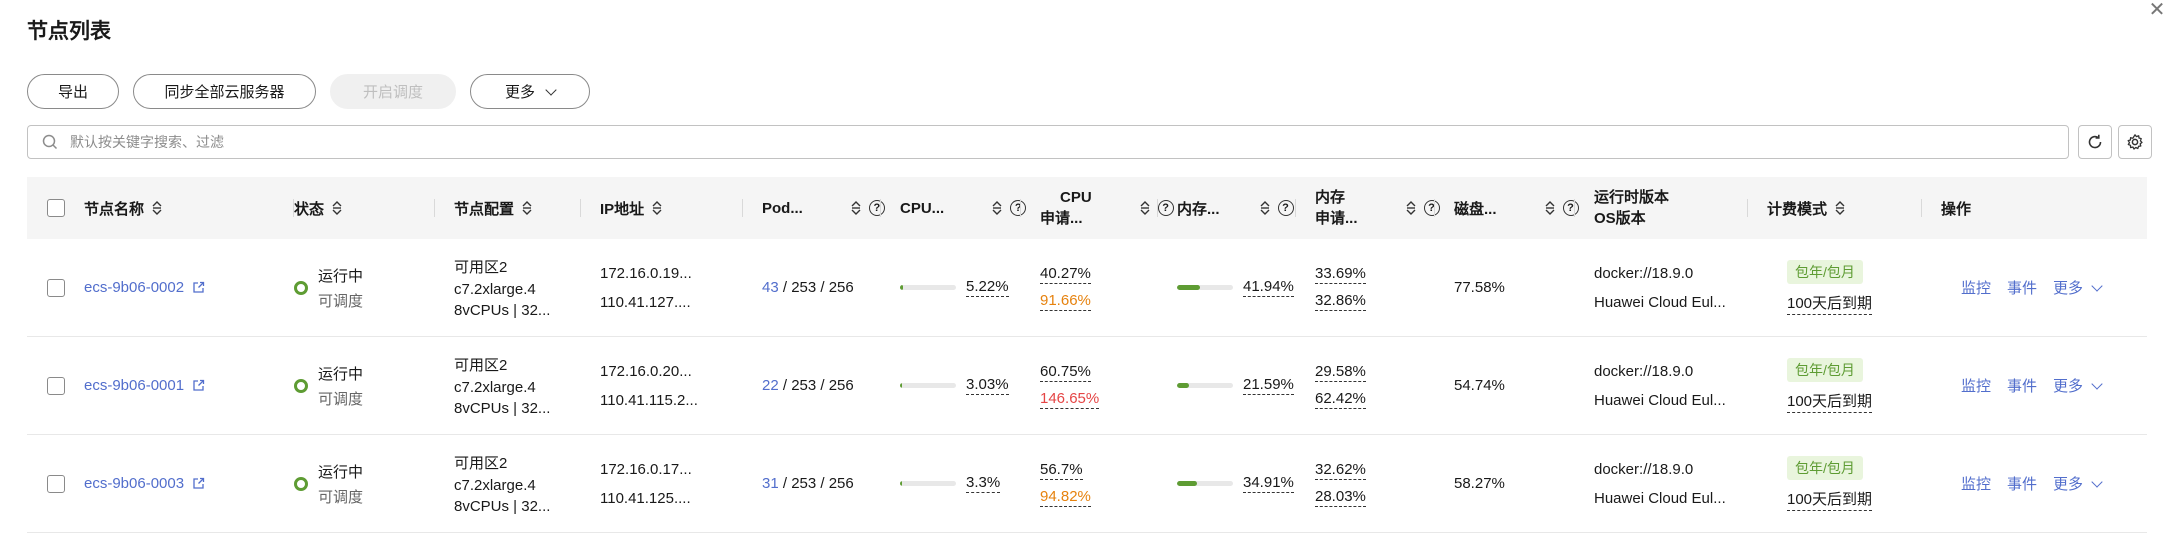 This screenshot has height=550, width=2182. I want to click on refresh-button, so click(2095, 142).